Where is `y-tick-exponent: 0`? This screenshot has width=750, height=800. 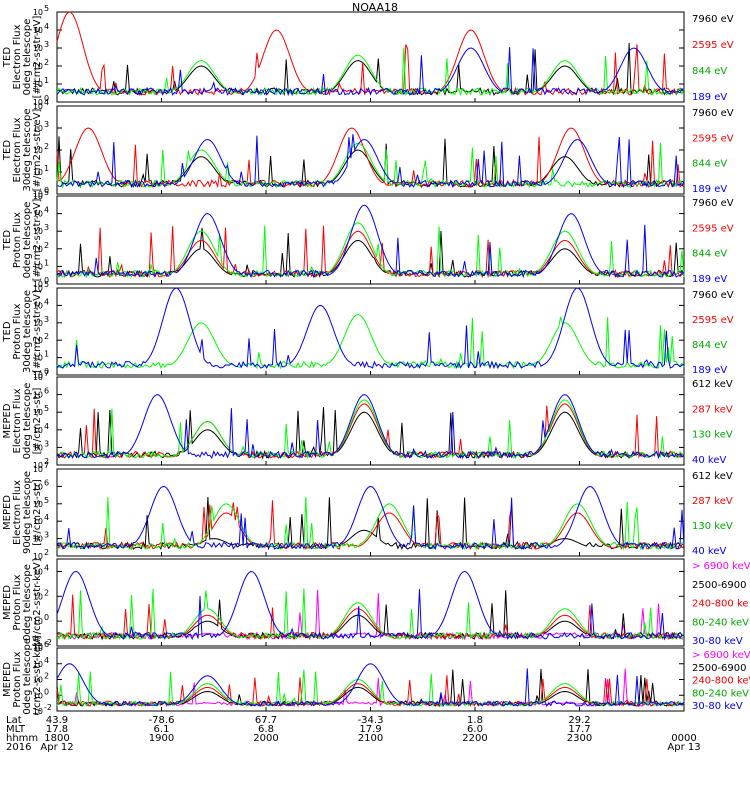
y-tick-exponent: 0 is located at coordinates (46, 371).